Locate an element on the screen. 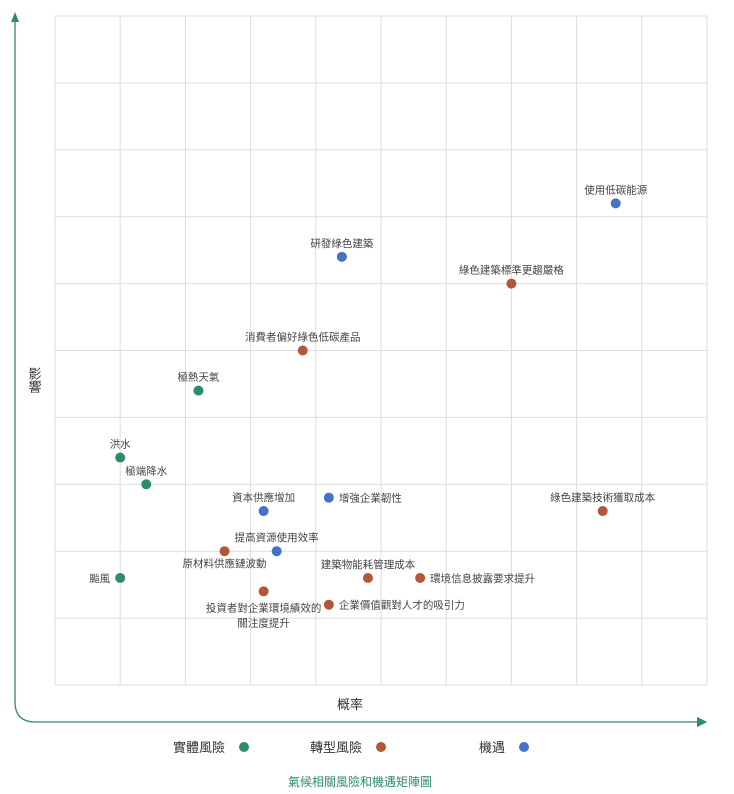 The image size is (734, 794). data-point-label: 極熱天氣 is located at coordinates (198, 377).